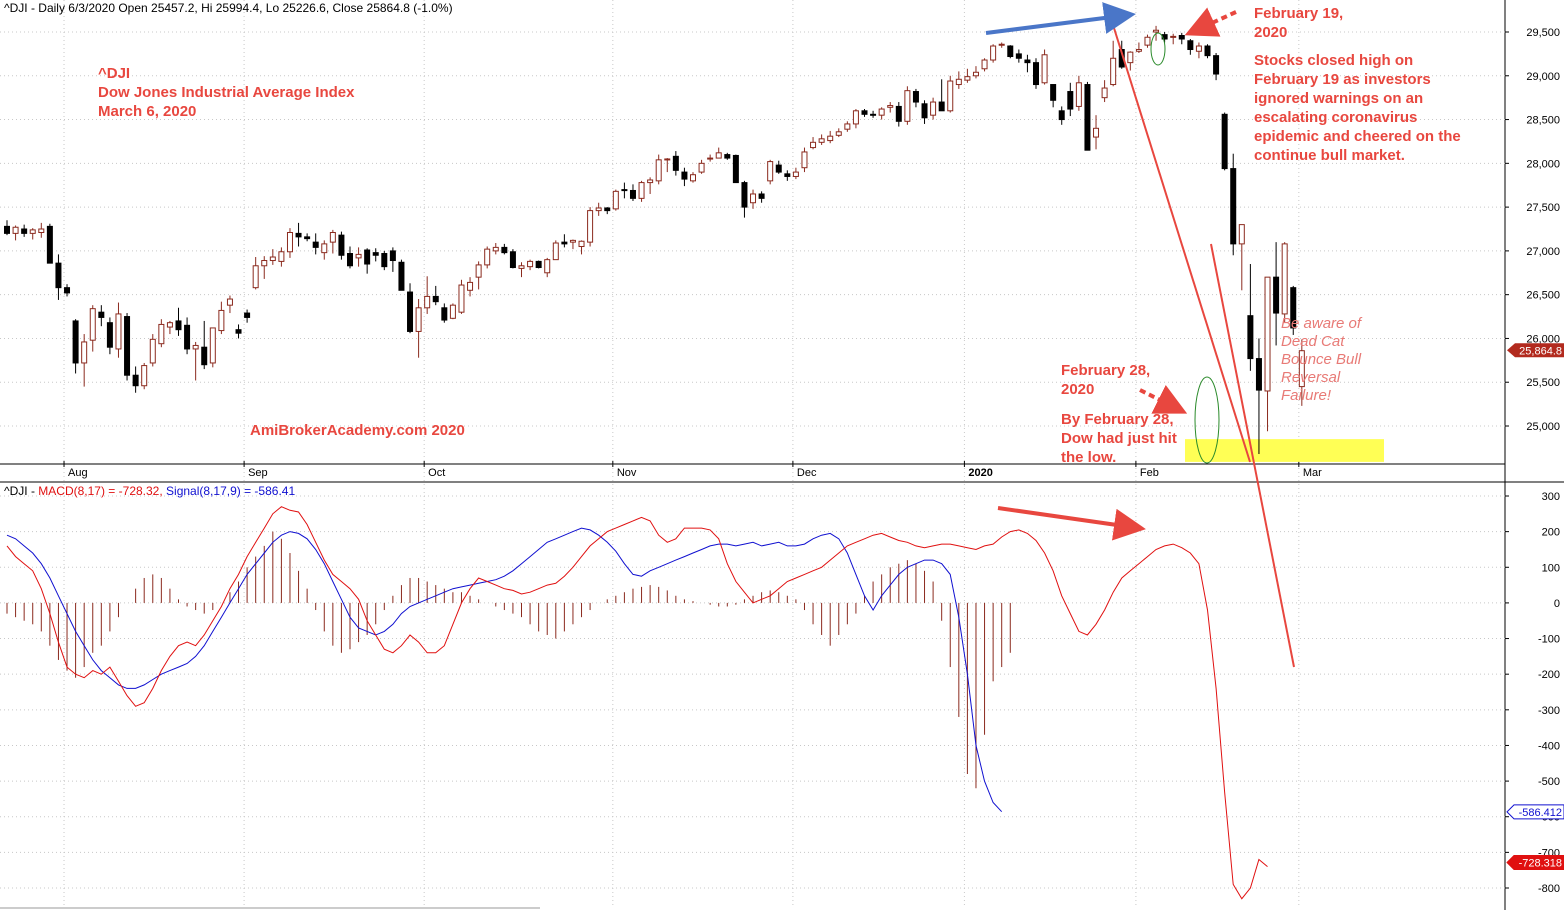 This screenshot has height=910, width=1564. Describe the element at coordinates (1551, 497) in the screenshot. I see `macd-tick-label: 300` at that location.